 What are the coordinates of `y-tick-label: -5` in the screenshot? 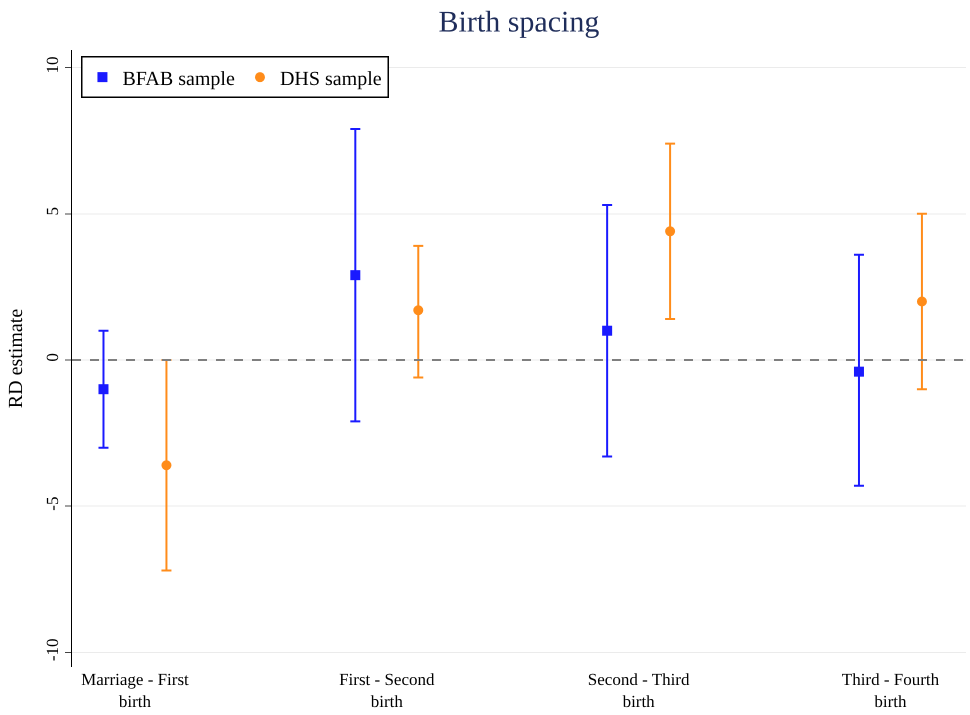 It's located at (52, 503).